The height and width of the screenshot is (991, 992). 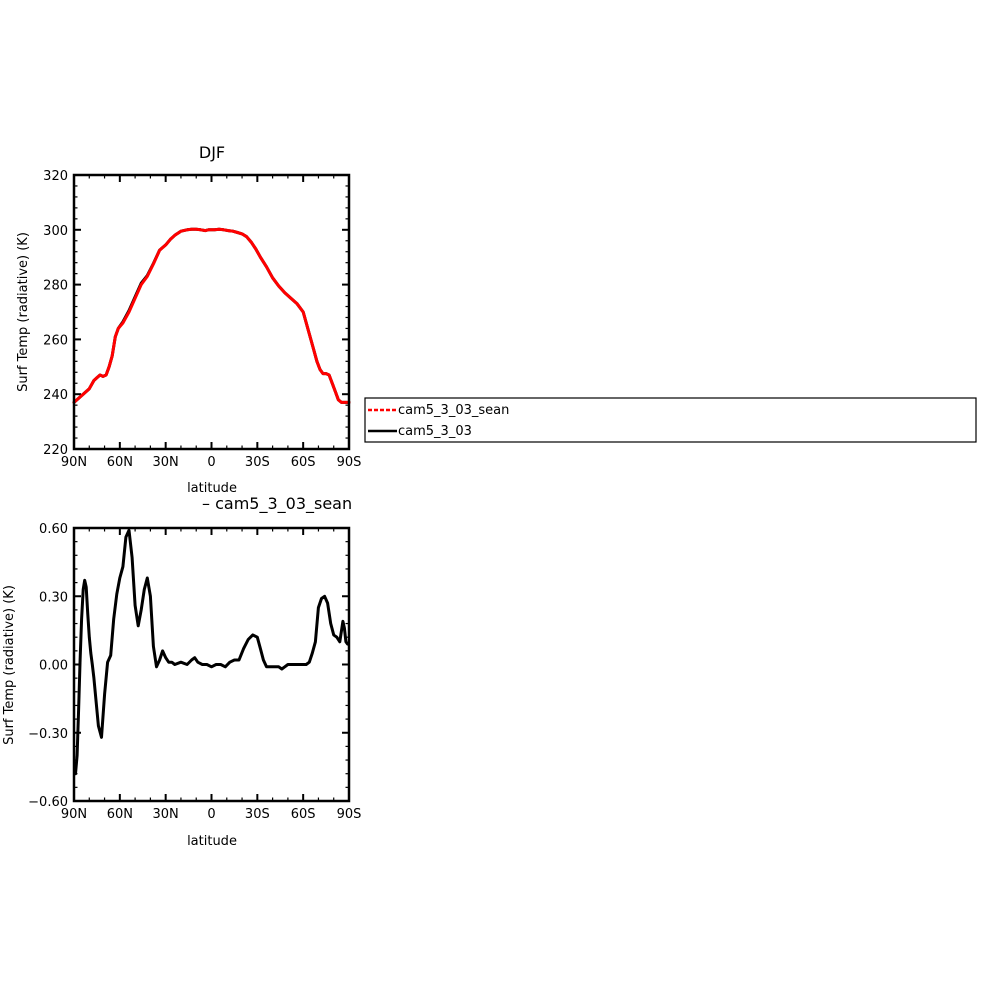 What do you see at coordinates (257, 814) in the screenshot?
I see `bottom-xtick-label: 30S` at bounding box center [257, 814].